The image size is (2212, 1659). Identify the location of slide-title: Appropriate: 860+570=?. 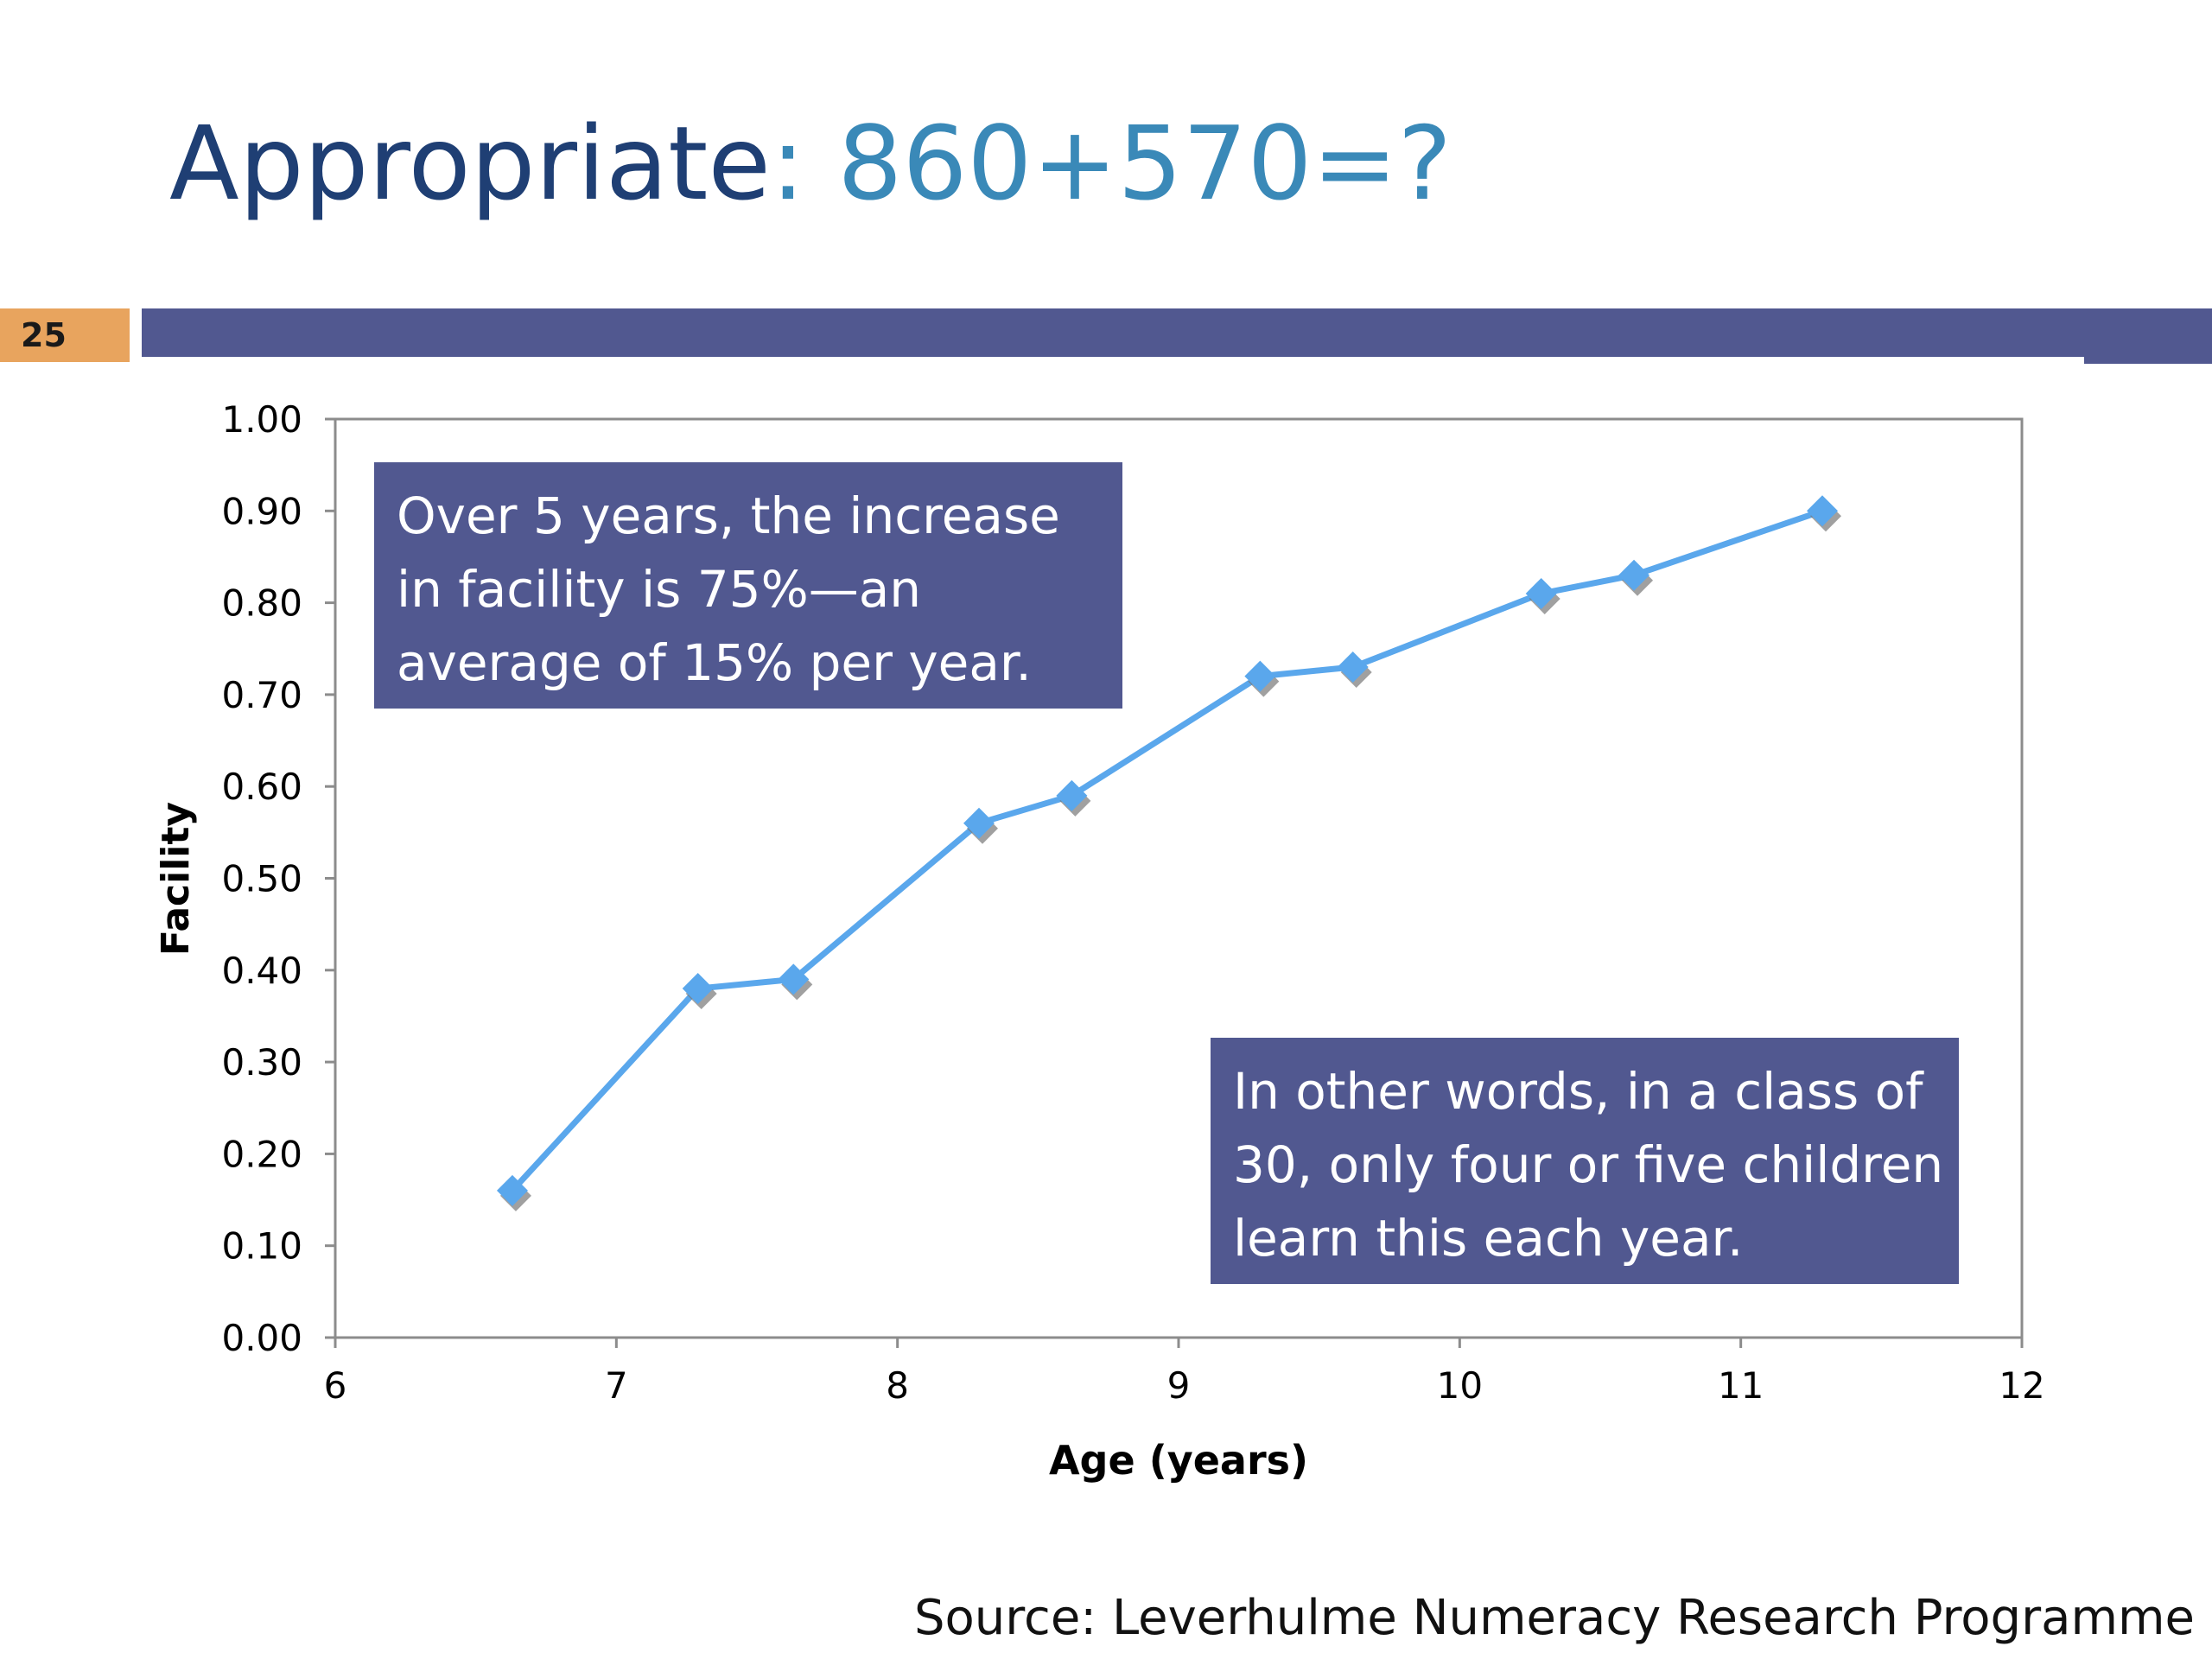
(810, 163).